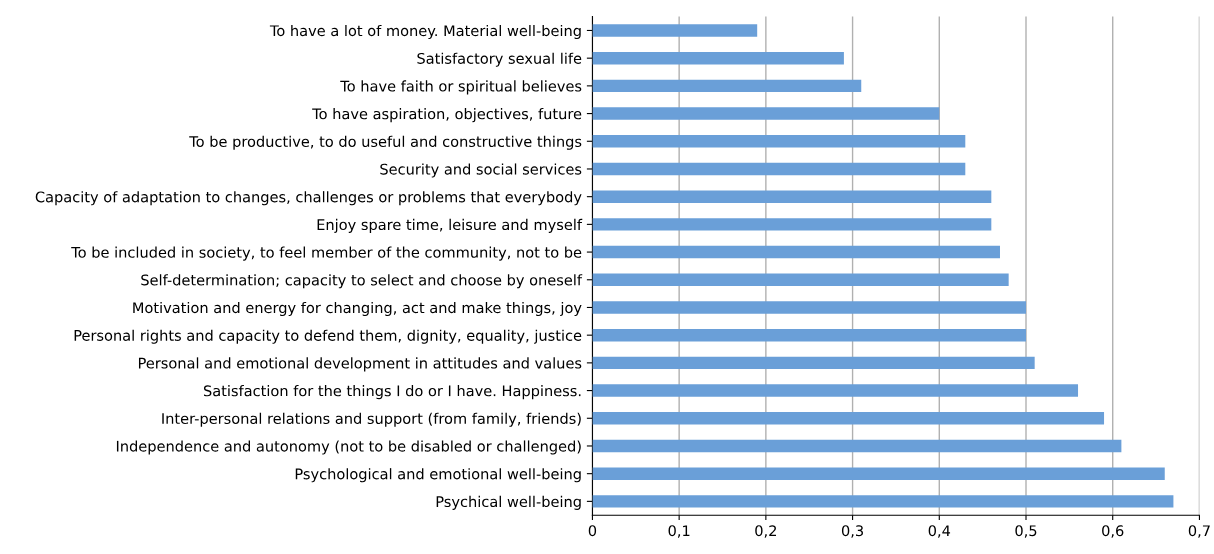  I want to click on x-tick-label: 0,3, so click(852, 531).